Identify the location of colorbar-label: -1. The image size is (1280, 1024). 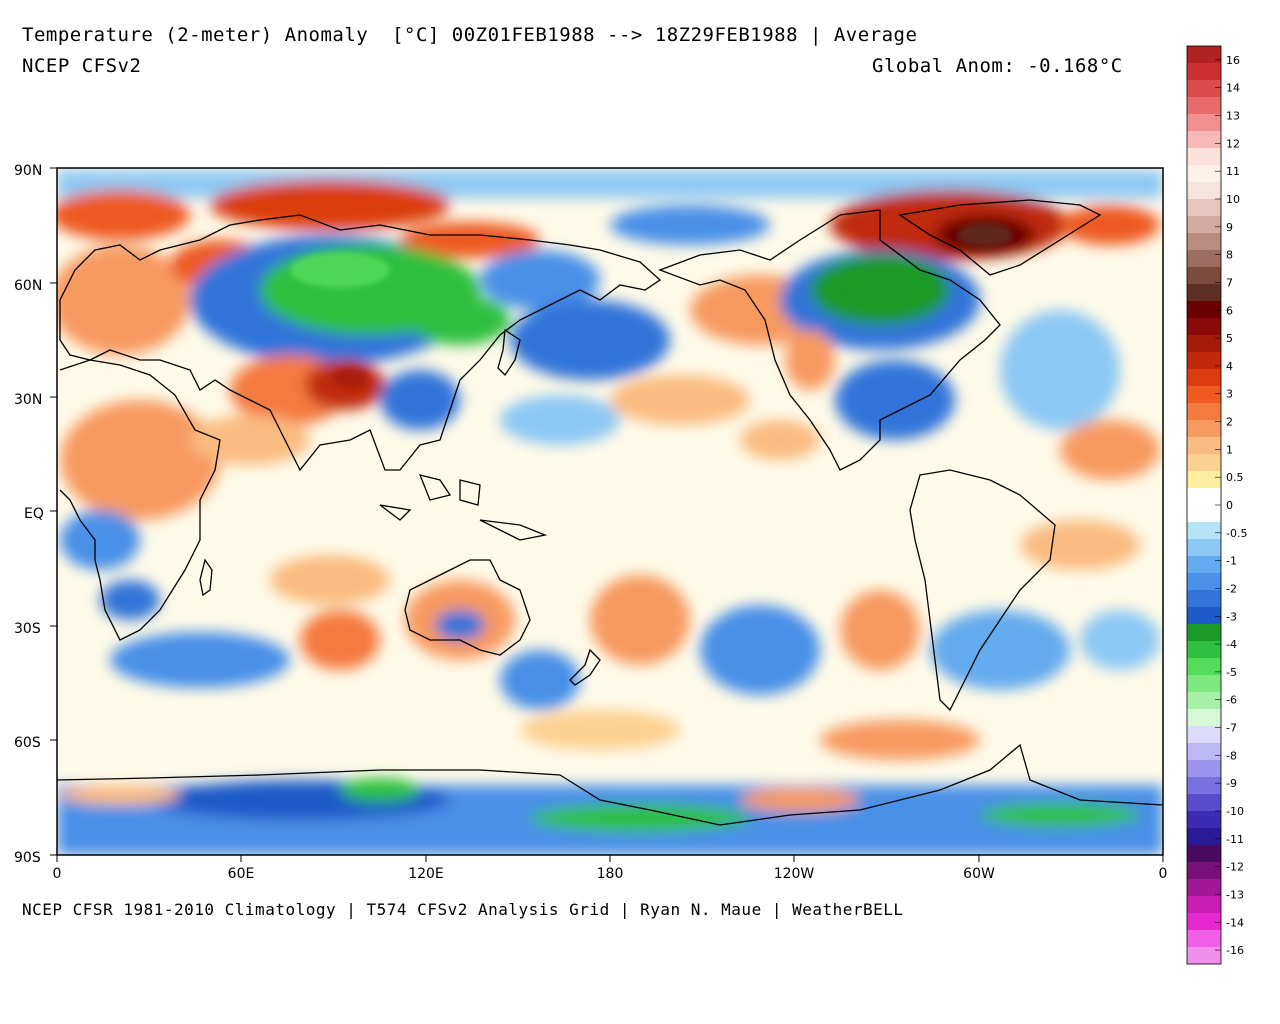
(1231, 561).